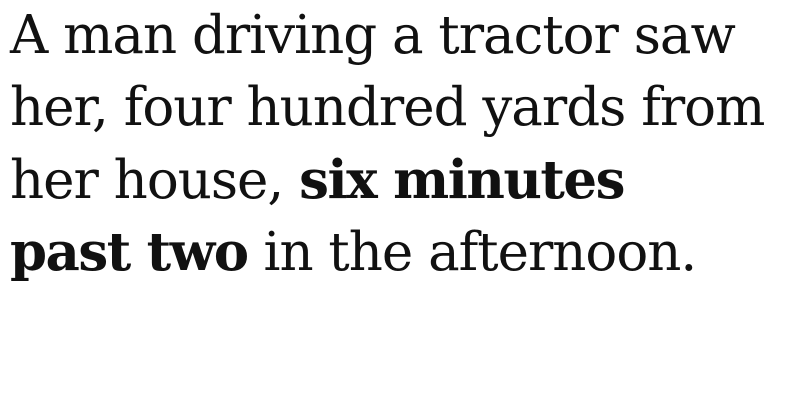 This screenshot has width=800, height=400. Describe the element at coordinates (155, 180) in the screenshot. I see `passage-line-3-regular-text: her house,` at that location.